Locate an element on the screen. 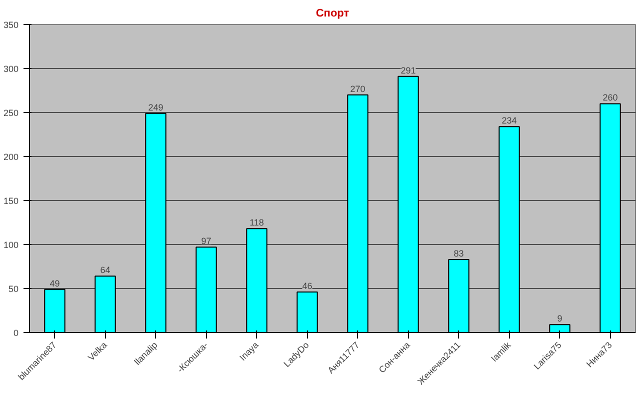 Image resolution: width=640 pixels, height=393 pixels. y-tick-label: 200 is located at coordinates (11, 157).